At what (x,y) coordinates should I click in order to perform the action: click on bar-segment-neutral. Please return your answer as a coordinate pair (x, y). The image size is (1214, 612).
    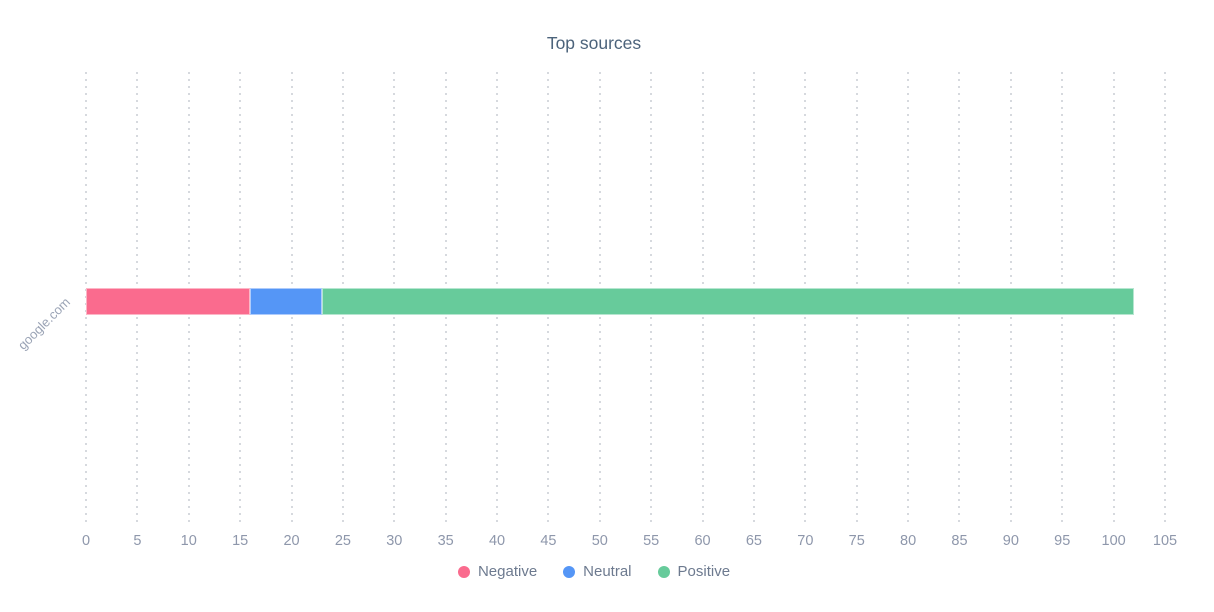
    Looking at the image, I should click on (286, 301).